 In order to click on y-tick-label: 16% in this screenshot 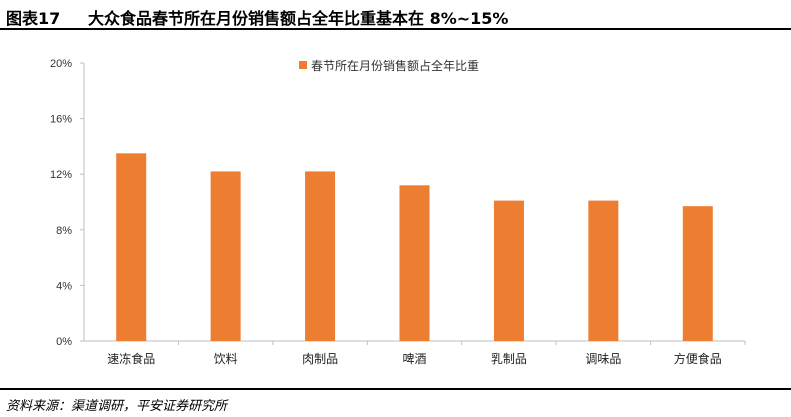, I will do `click(61, 120)`.